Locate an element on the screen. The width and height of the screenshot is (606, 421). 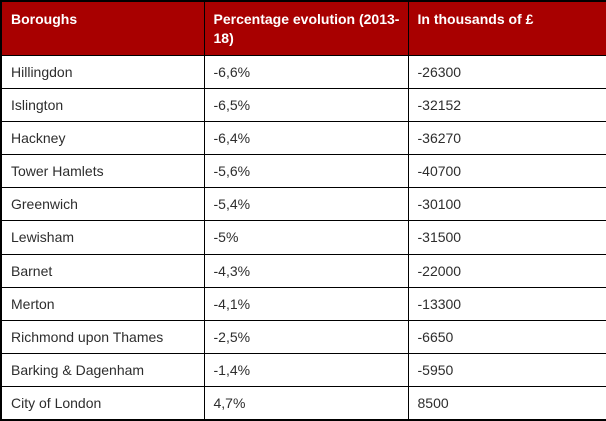
percentage-cell: -4,1% is located at coordinates (306, 303).